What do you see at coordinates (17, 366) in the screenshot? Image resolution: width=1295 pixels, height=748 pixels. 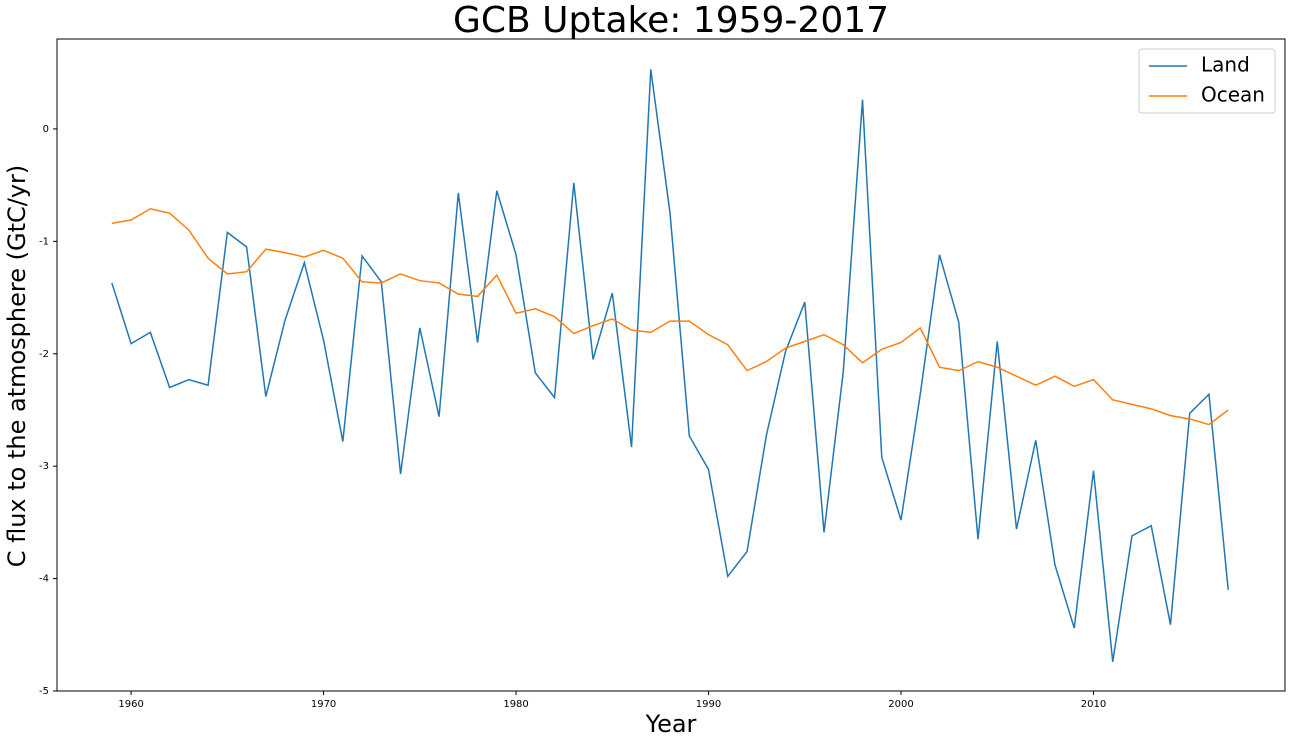 I see `y-axis-label: C flux to the atmosphere (GtC/yr)` at bounding box center [17, 366].